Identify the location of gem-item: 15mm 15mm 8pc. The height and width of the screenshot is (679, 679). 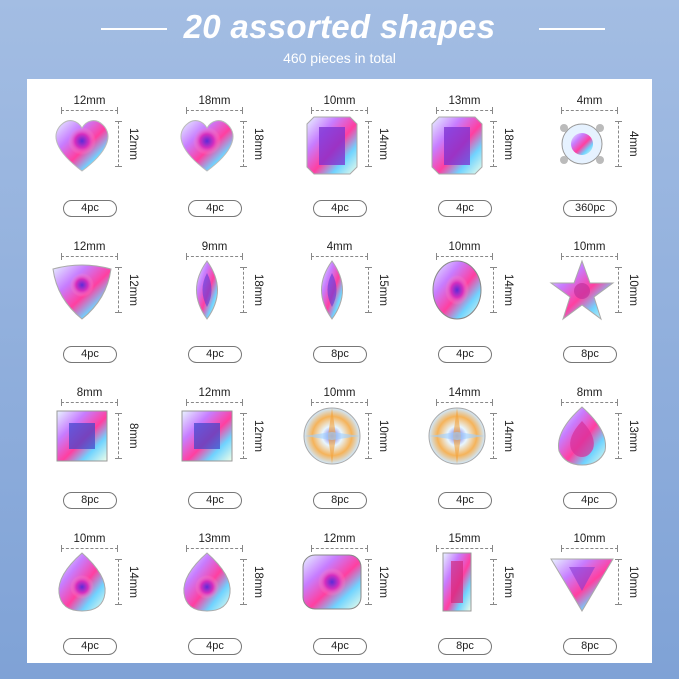
(464, 590).